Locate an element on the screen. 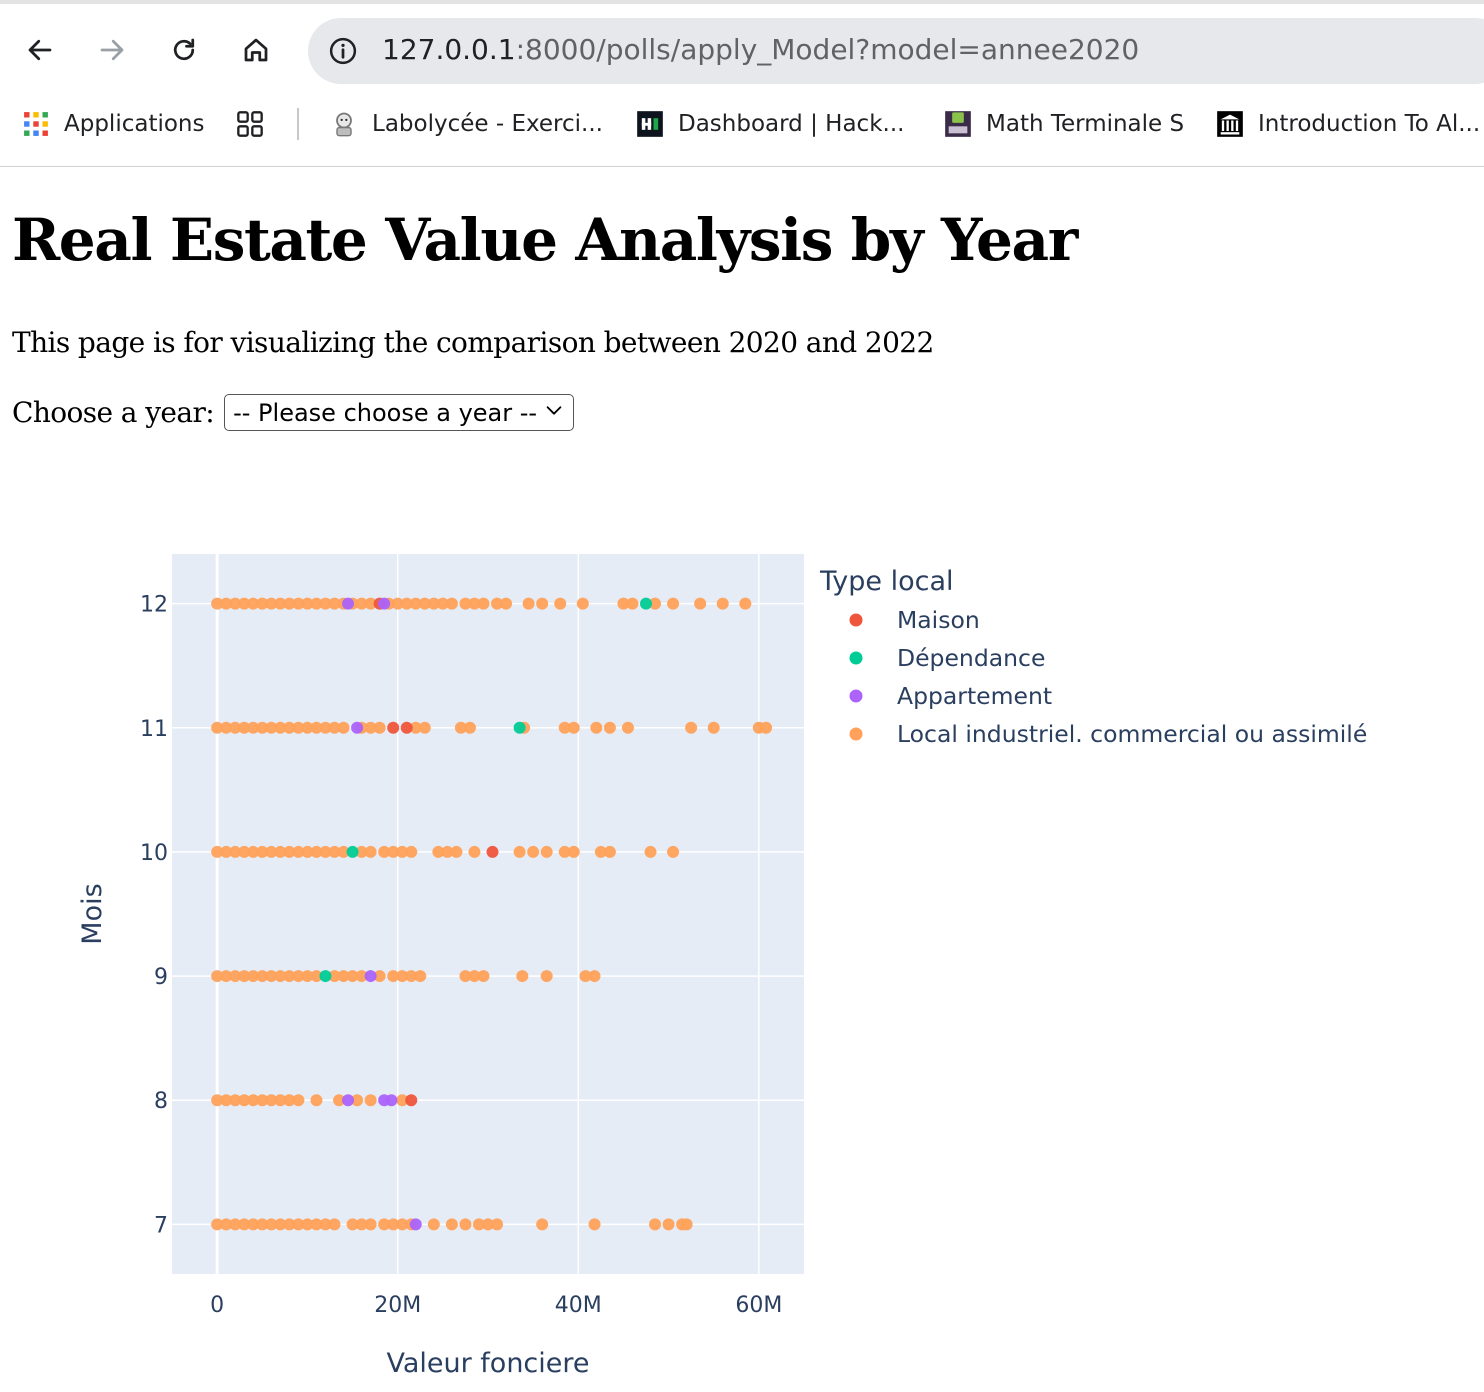 The image size is (1484, 1392). site-info-icon is located at coordinates (343, 51).